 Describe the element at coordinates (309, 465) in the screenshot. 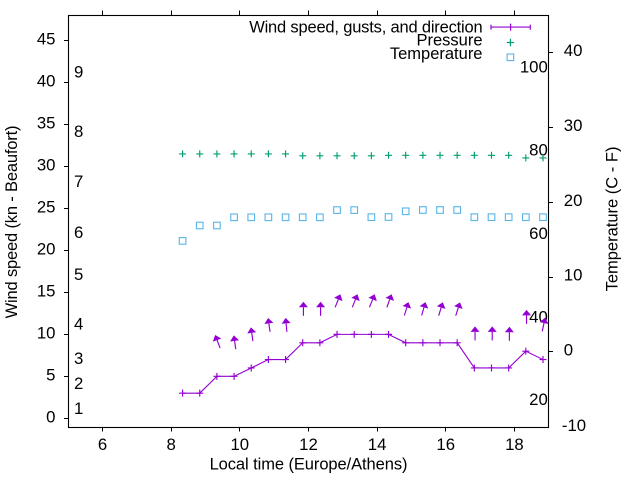

I see `svg-text: Local time (Europe/Athens)` at that location.